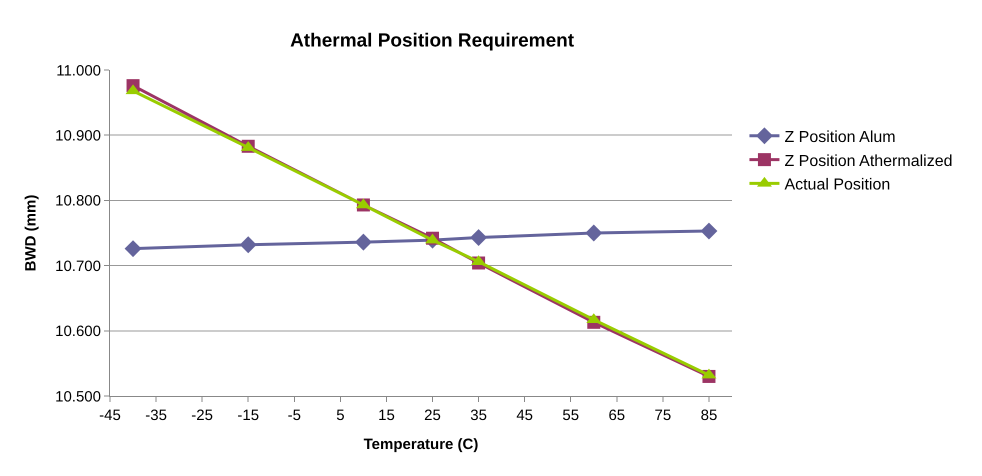  Describe the element at coordinates (432, 415) in the screenshot. I see `x-tick-label: 25` at that location.